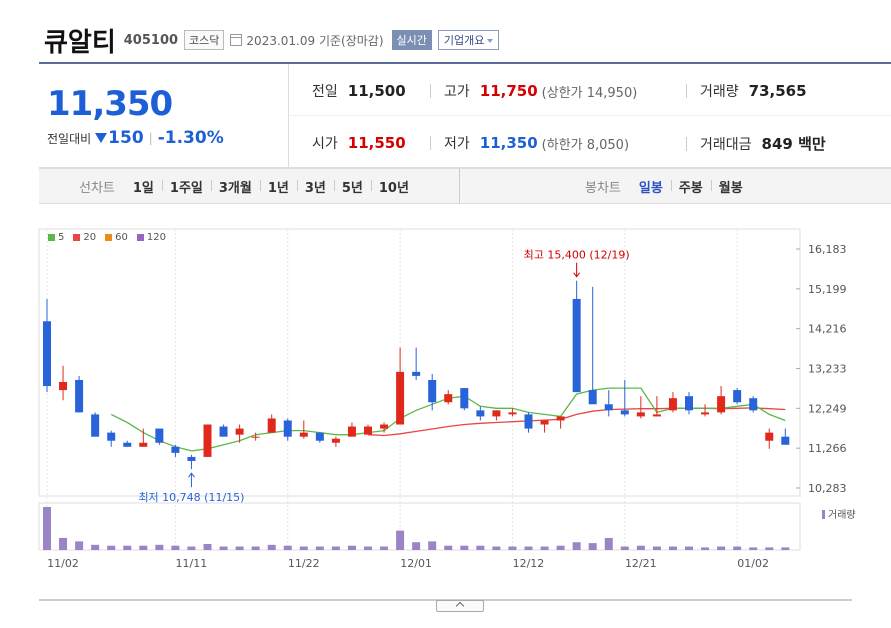 This screenshot has height=628, width=891. What do you see at coordinates (753, 563) in the screenshot?
I see `x-tick-label: 01/02` at bounding box center [753, 563].